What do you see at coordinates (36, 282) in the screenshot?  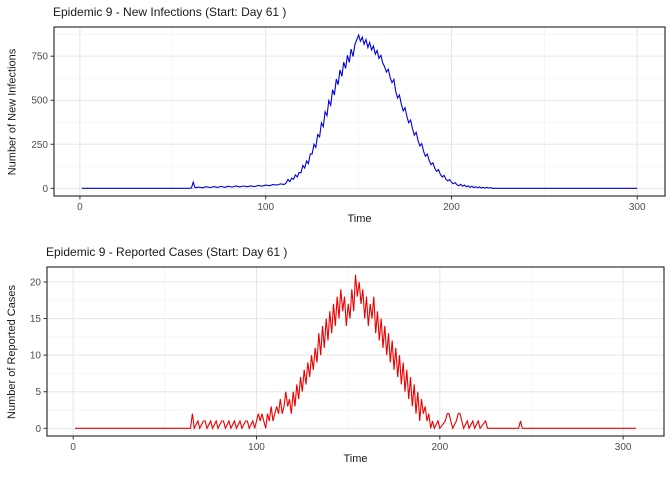 I see `y-tick-label: 20` at bounding box center [36, 282].